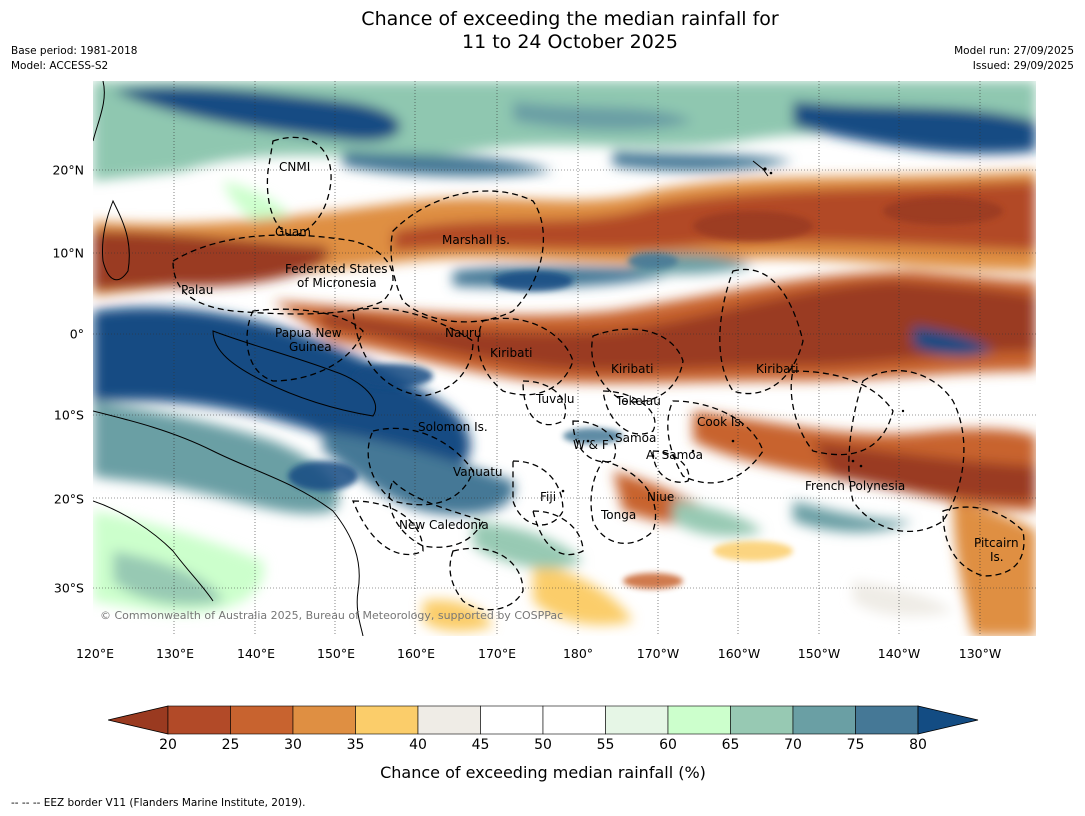  Describe the element at coordinates (980, 653) in the screenshot. I see `lon-label: 130°W` at that location.